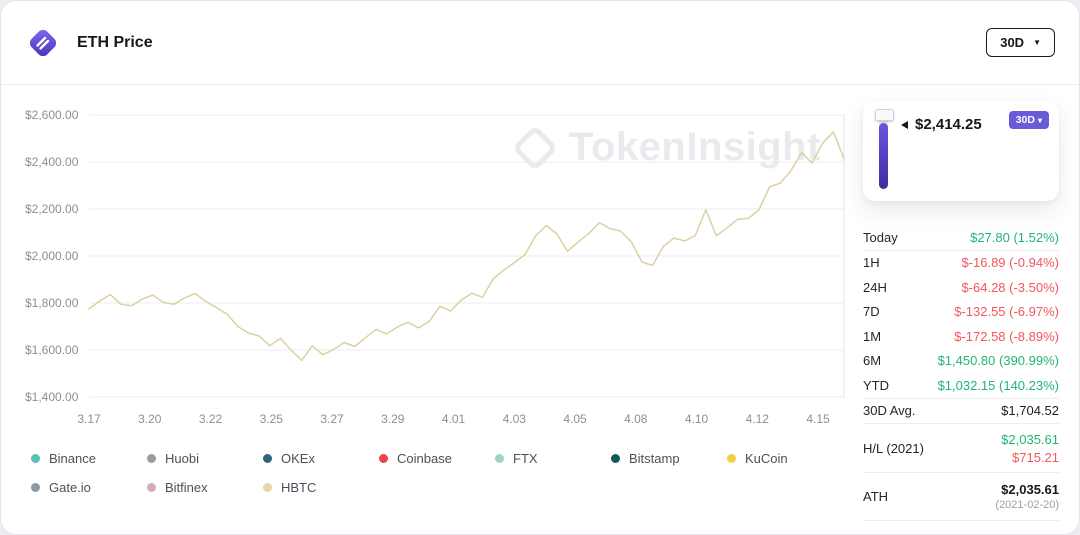 This screenshot has width=1080, height=535. I want to click on ath-value: $2,035.61, so click(1030, 489).